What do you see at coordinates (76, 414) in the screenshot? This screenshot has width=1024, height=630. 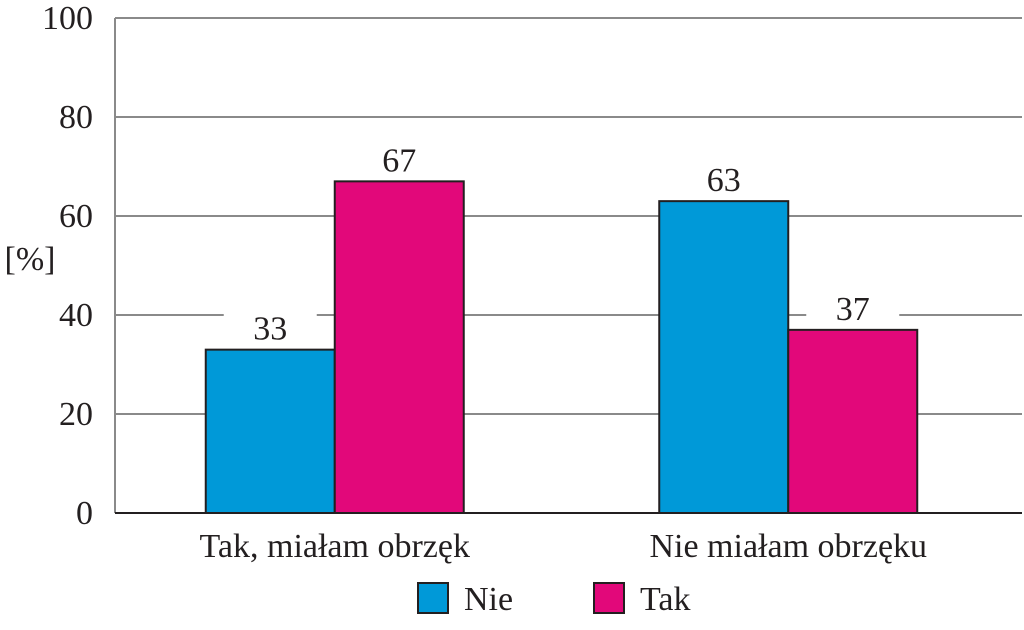 I see `y-tick-label: 20` at bounding box center [76, 414].